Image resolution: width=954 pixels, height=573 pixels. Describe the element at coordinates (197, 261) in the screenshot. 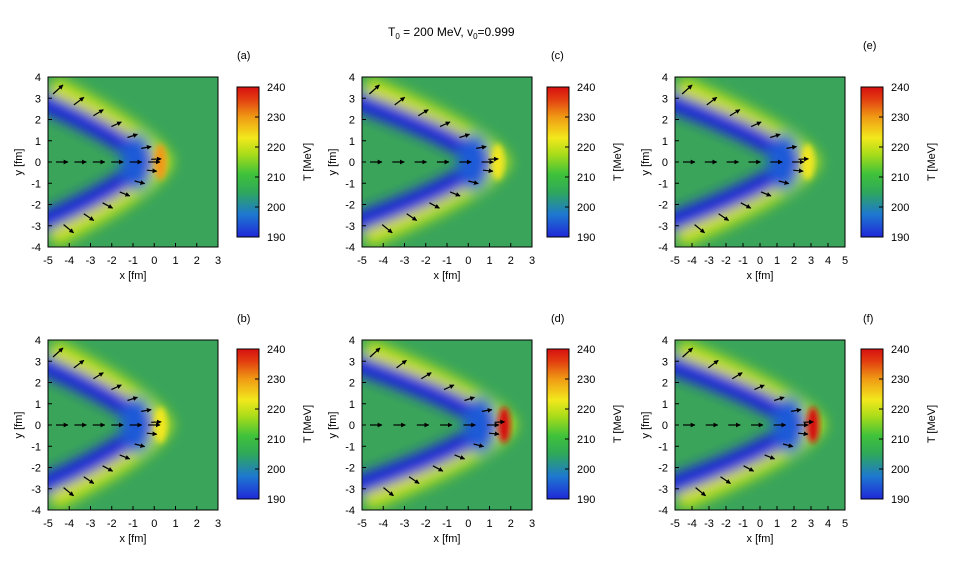

I see `x-tick-label: 2` at that location.